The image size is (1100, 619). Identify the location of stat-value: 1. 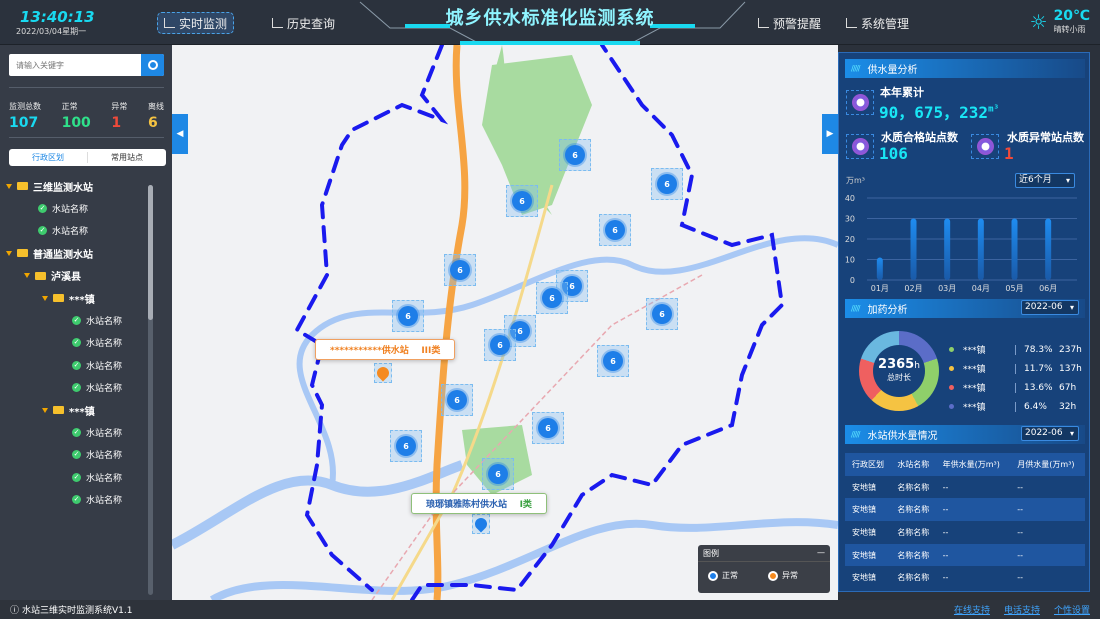
(116, 123).